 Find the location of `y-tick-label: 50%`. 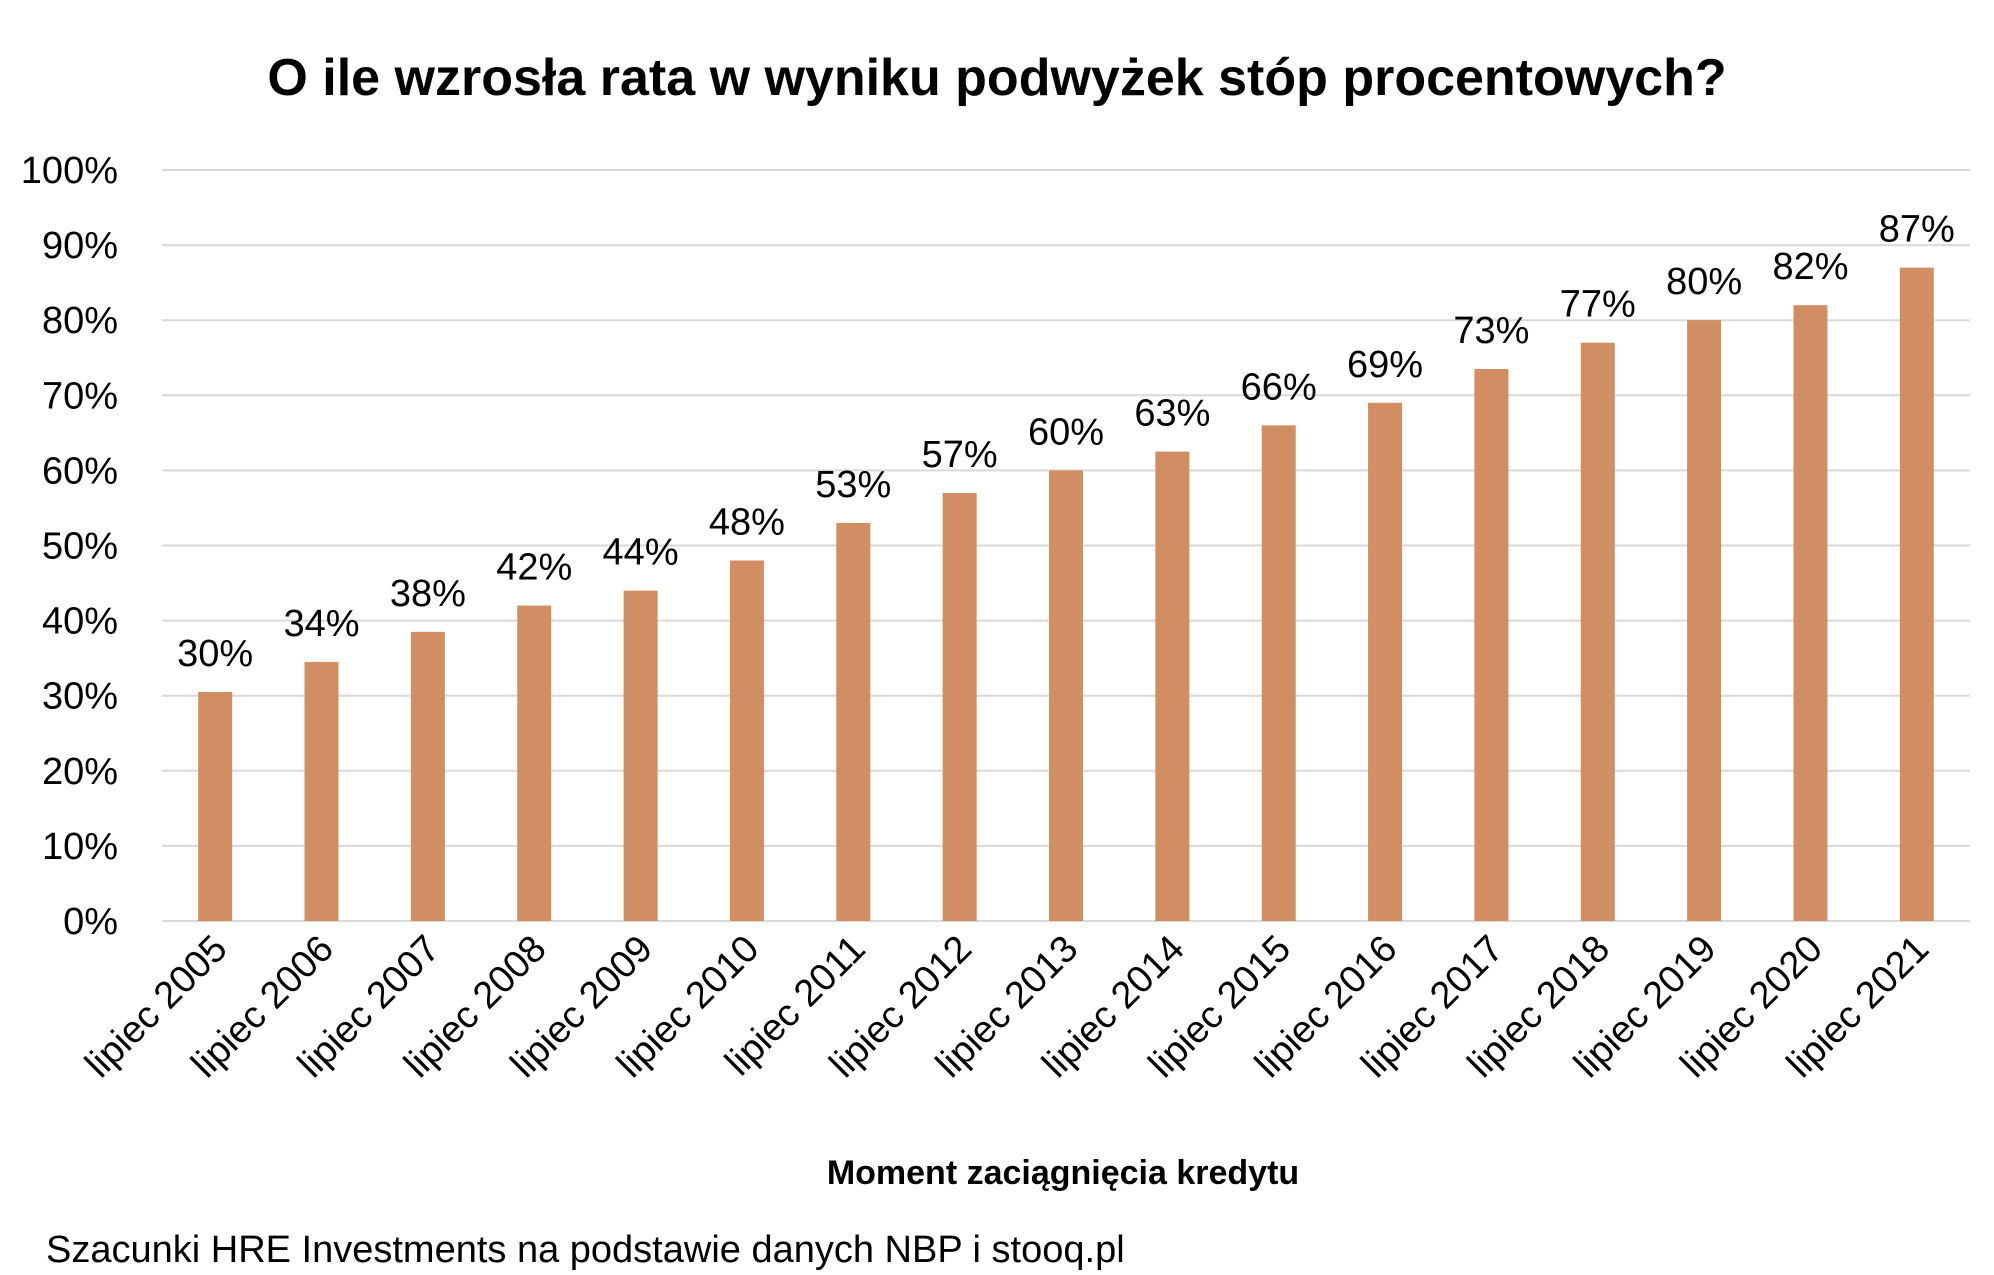

y-tick-label: 50% is located at coordinates (80, 547).